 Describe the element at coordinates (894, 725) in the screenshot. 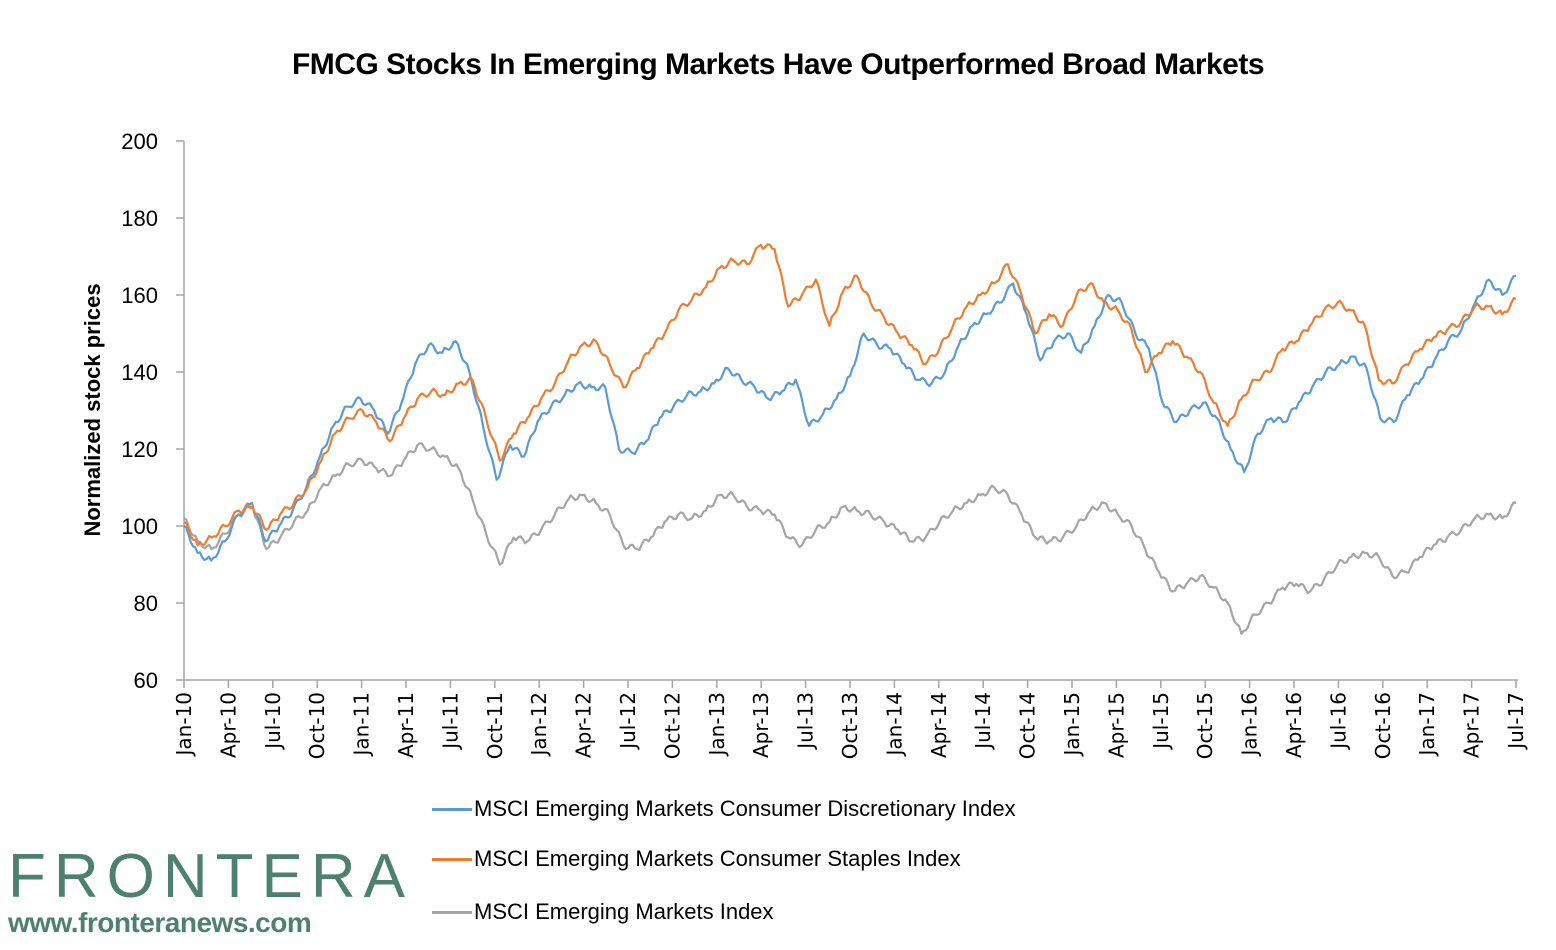

I see `x-tick-label: Jan-14` at that location.